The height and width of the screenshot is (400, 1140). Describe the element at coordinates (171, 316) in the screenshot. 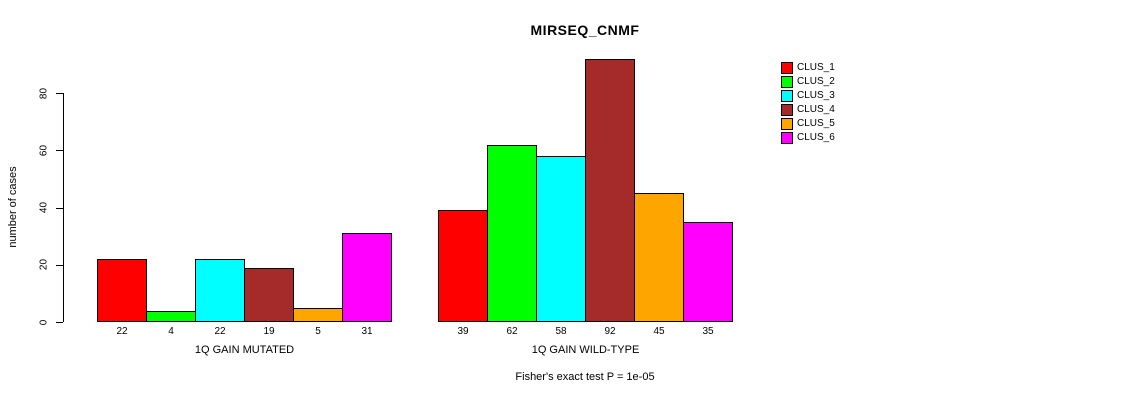

I see `bar-clus_2-group1` at that location.